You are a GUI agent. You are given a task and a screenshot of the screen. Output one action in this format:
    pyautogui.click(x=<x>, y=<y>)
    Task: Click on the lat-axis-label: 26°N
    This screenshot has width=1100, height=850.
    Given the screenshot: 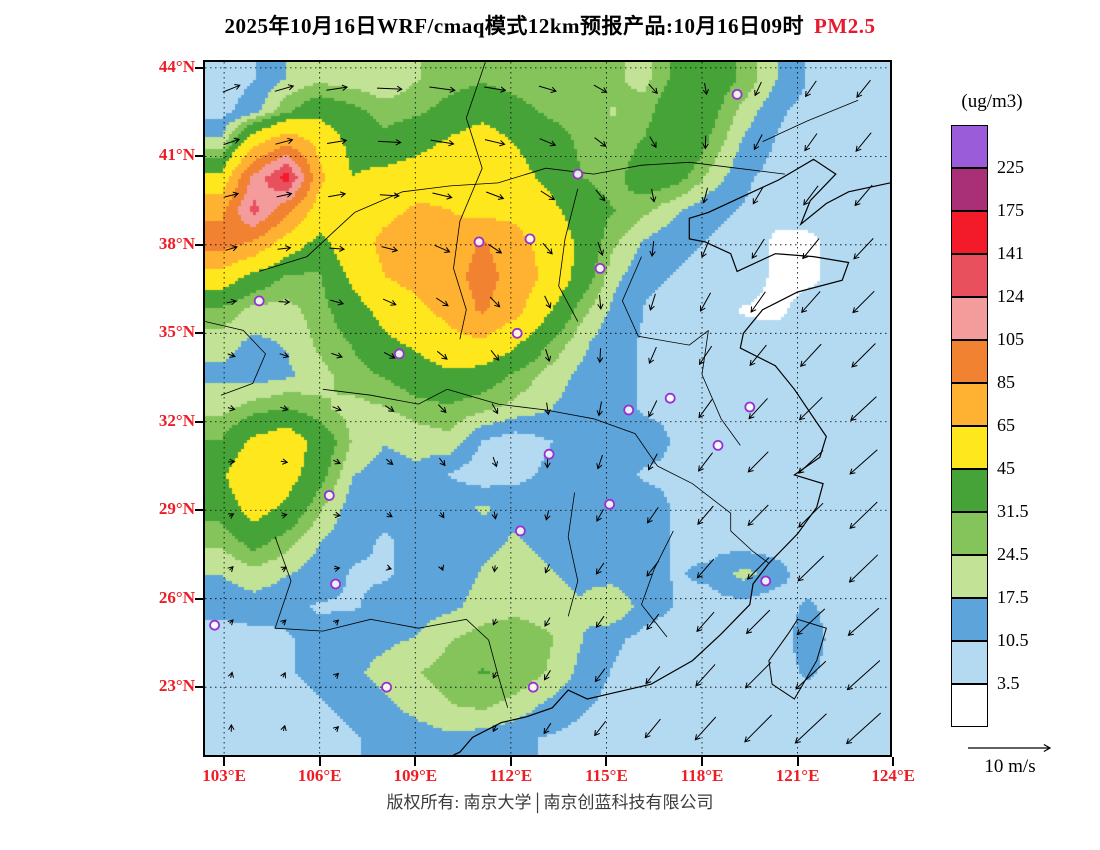 What is the action you would take?
    pyautogui.click(x=176, y=597)
    